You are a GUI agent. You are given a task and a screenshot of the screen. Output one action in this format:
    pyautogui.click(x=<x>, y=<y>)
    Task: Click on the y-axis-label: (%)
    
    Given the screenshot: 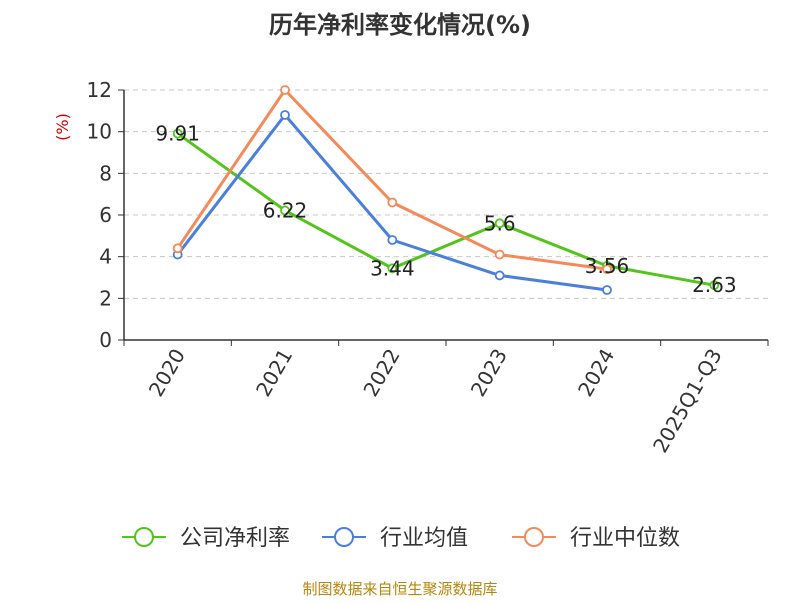 What is the action you would take?
    pyautogui.click(x=62, y=127)
    